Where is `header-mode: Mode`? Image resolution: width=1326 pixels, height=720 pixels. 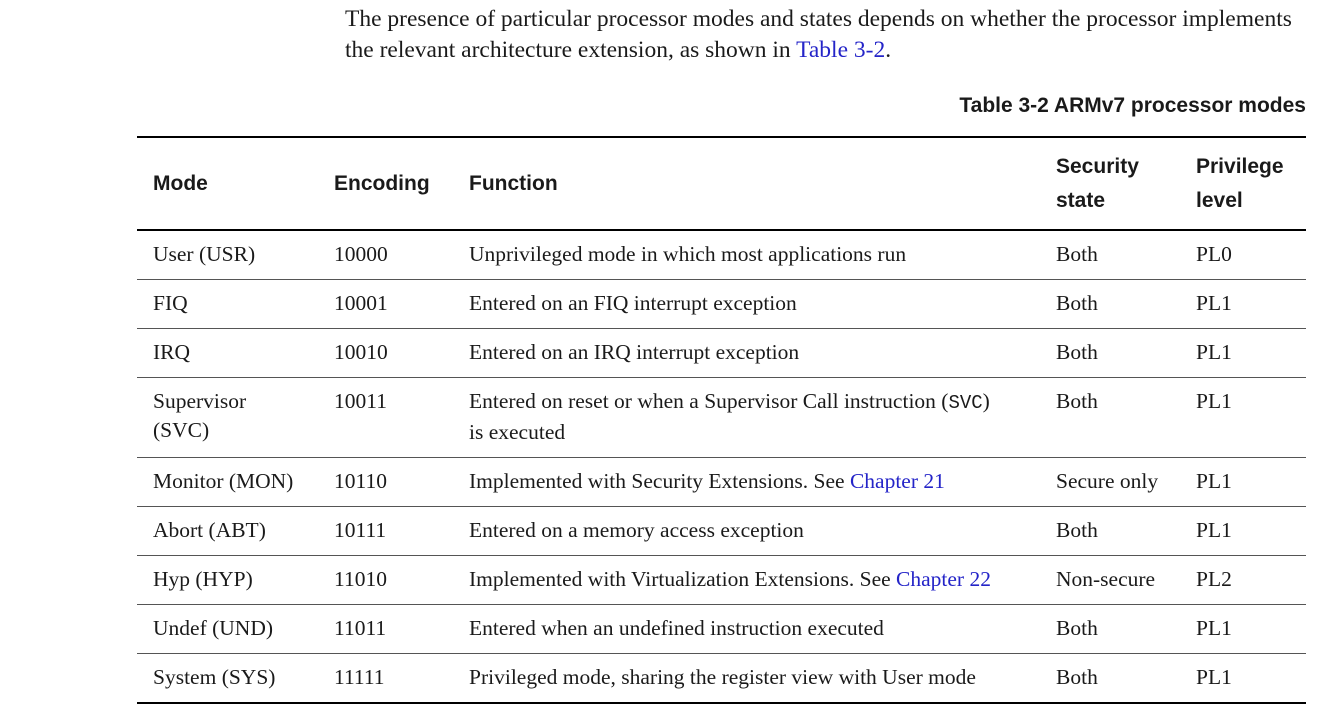 header-mode: Mode is located at coordinates (180, 183).